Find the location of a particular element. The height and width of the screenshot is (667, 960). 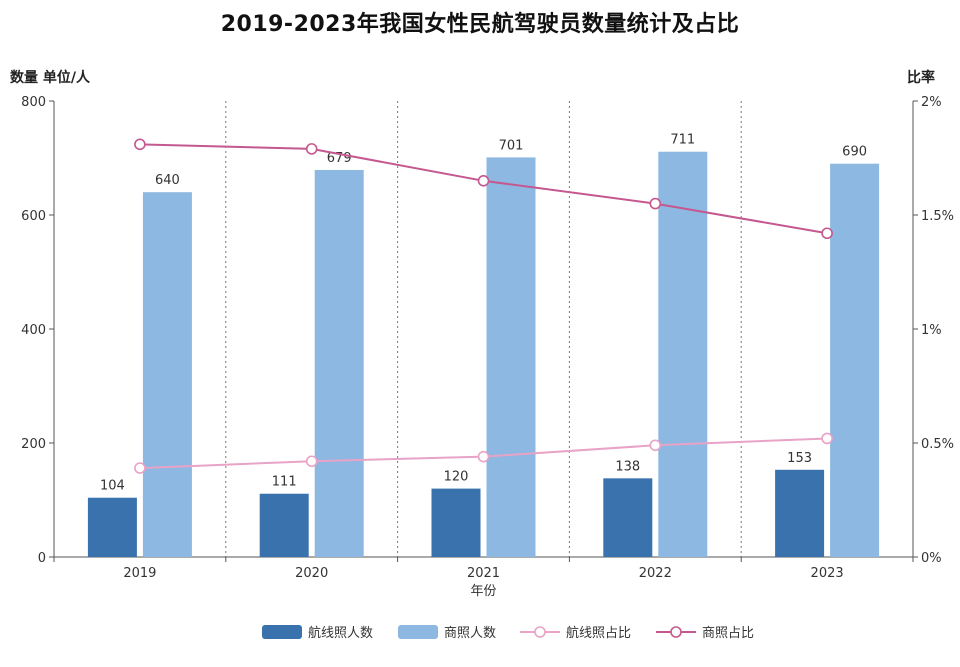

y-tick-label: 0 is located at coordinates (42, 558).